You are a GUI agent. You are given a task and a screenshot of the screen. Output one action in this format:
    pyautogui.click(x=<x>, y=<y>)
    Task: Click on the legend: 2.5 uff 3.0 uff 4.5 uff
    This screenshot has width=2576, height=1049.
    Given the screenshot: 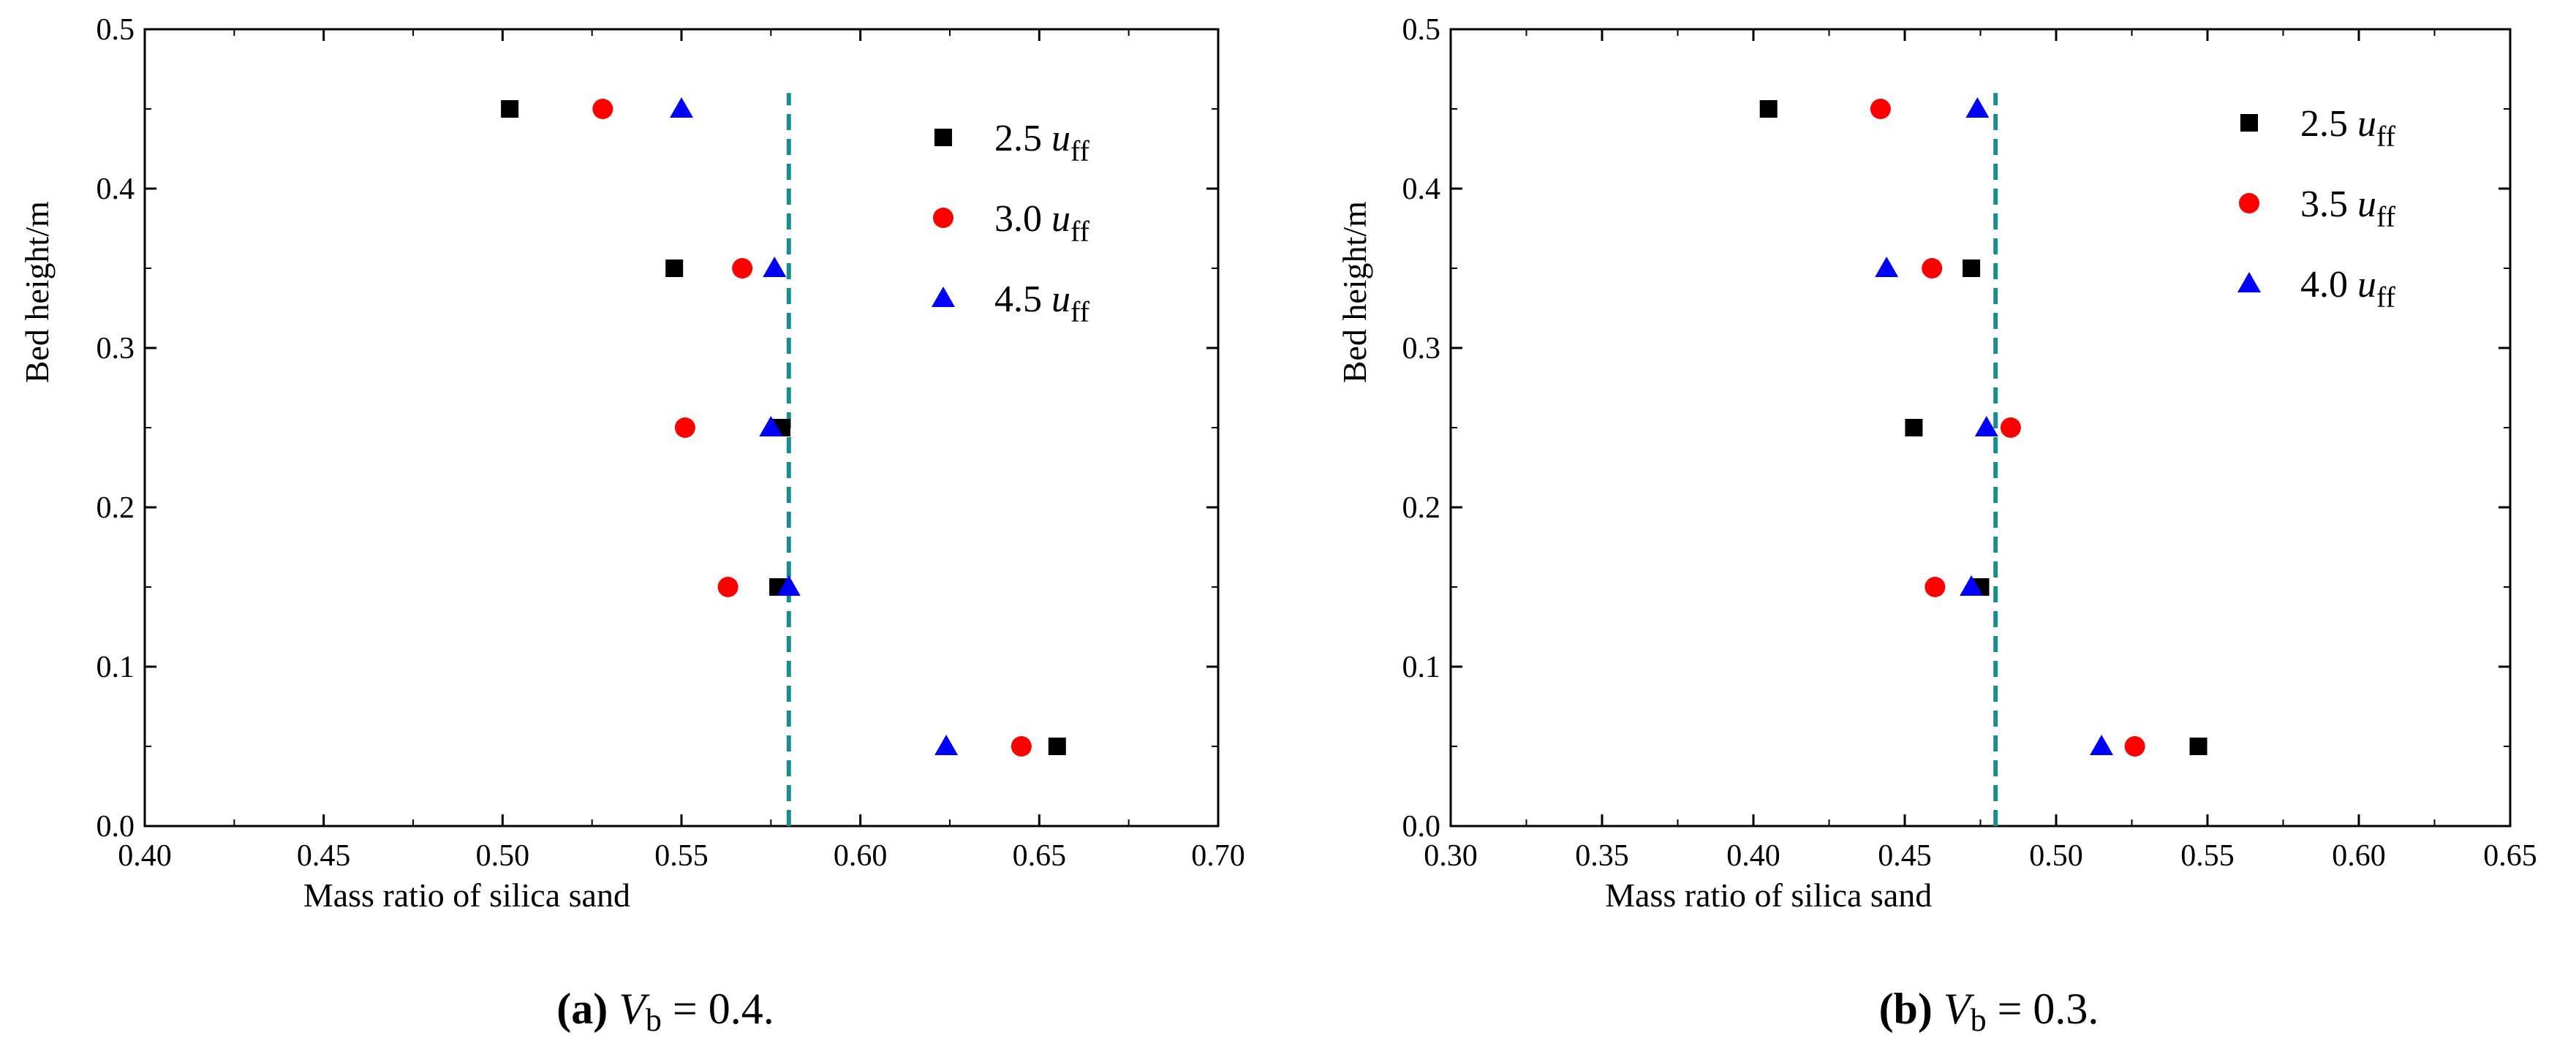 What is the action you would take?
    pyautogui.click(x=1011, y=223)
    